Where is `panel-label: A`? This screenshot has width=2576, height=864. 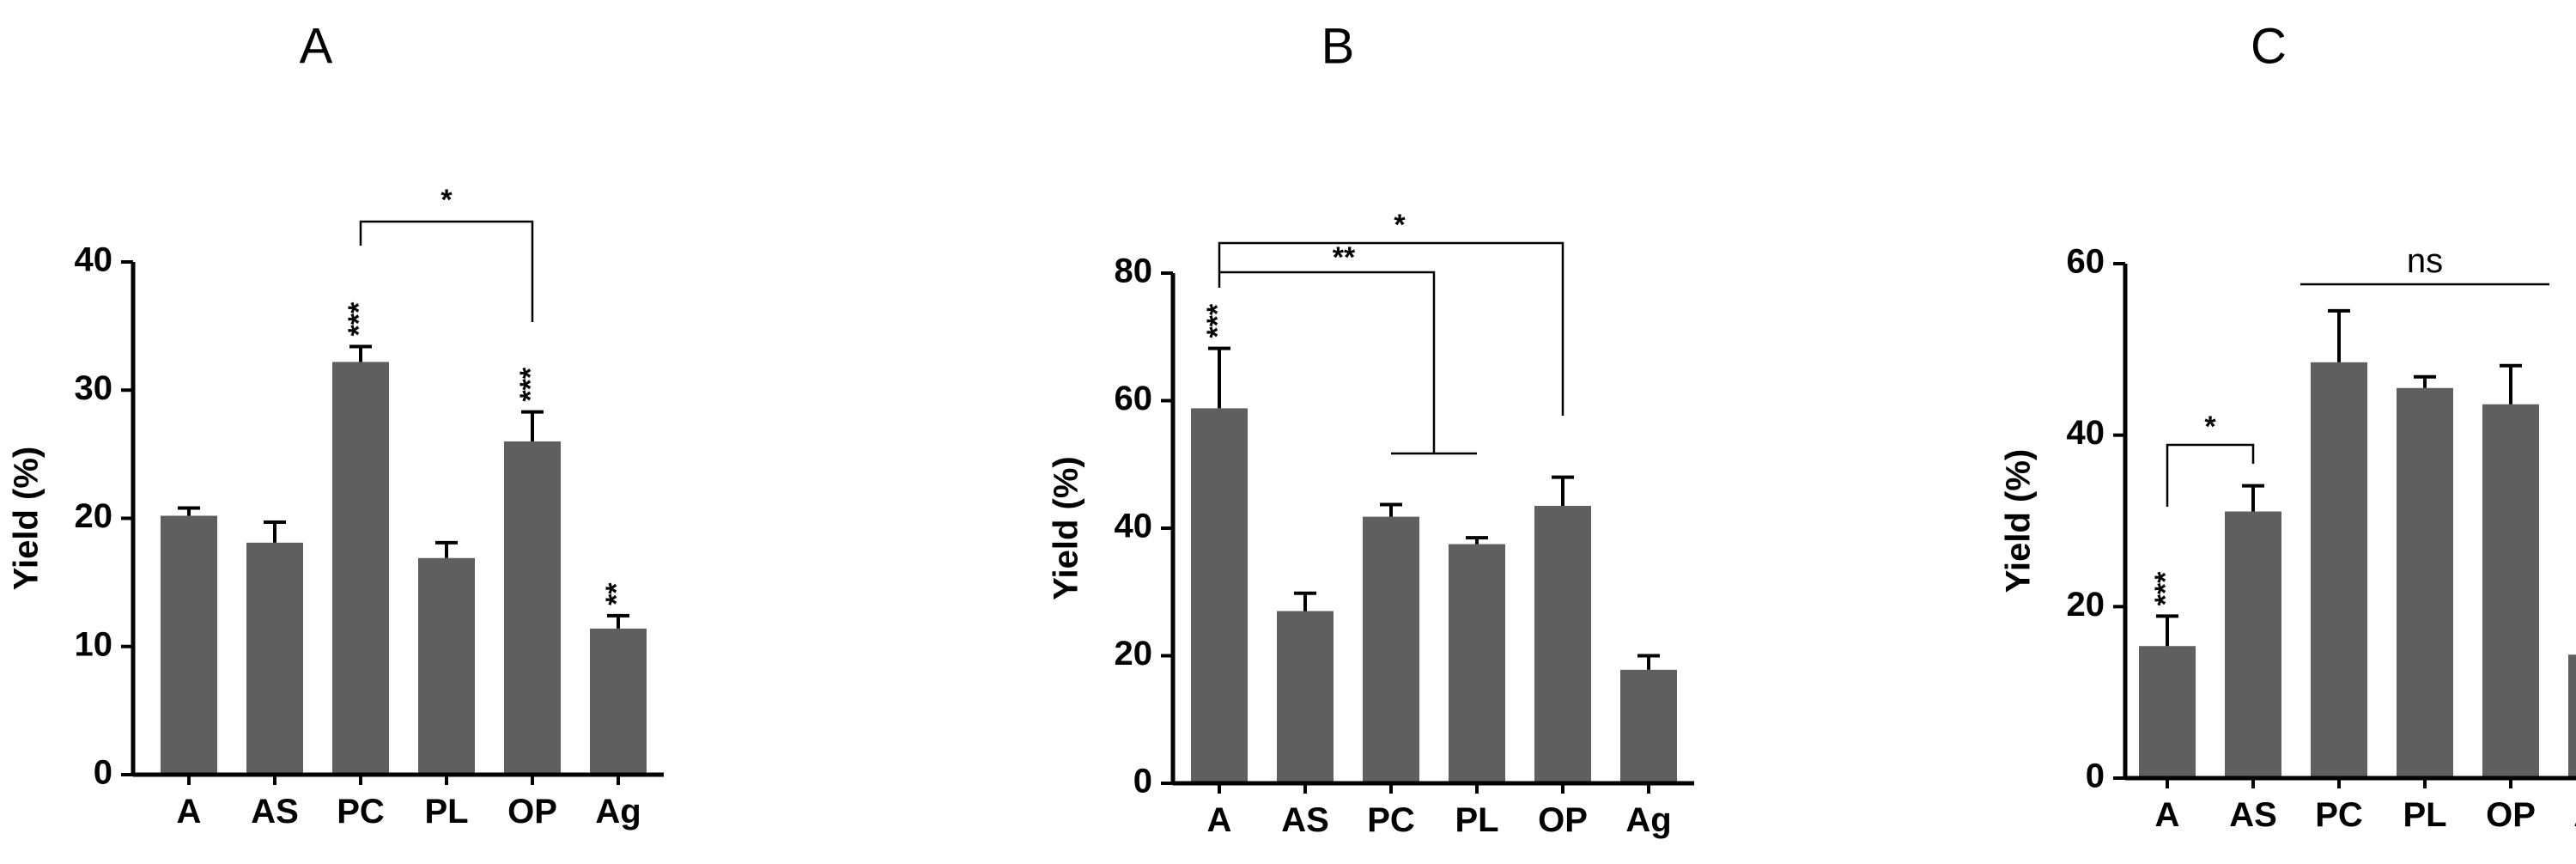 panel-label: A is located at coordinates (316, 46).